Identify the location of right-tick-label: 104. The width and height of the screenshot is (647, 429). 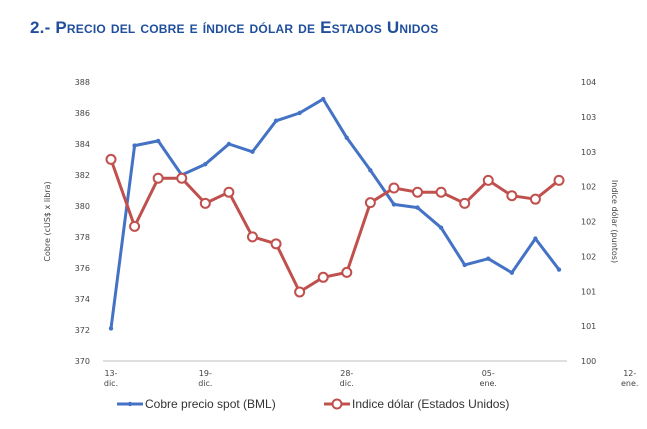
(588, 82).